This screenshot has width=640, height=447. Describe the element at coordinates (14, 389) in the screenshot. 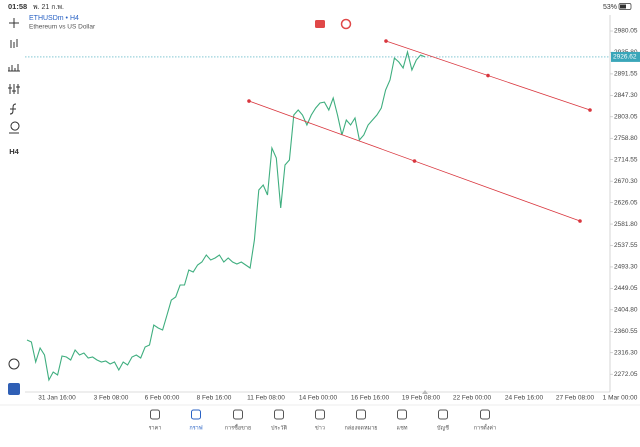

I see `app-logo` at that location.